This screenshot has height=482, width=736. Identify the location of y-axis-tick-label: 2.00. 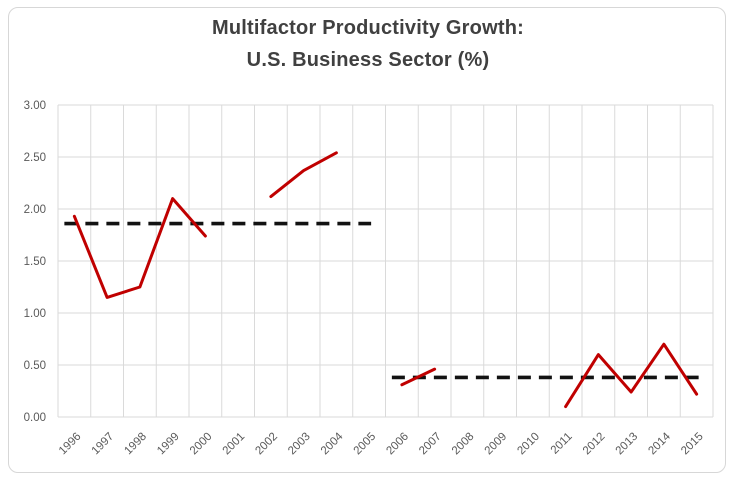
(35, 210).